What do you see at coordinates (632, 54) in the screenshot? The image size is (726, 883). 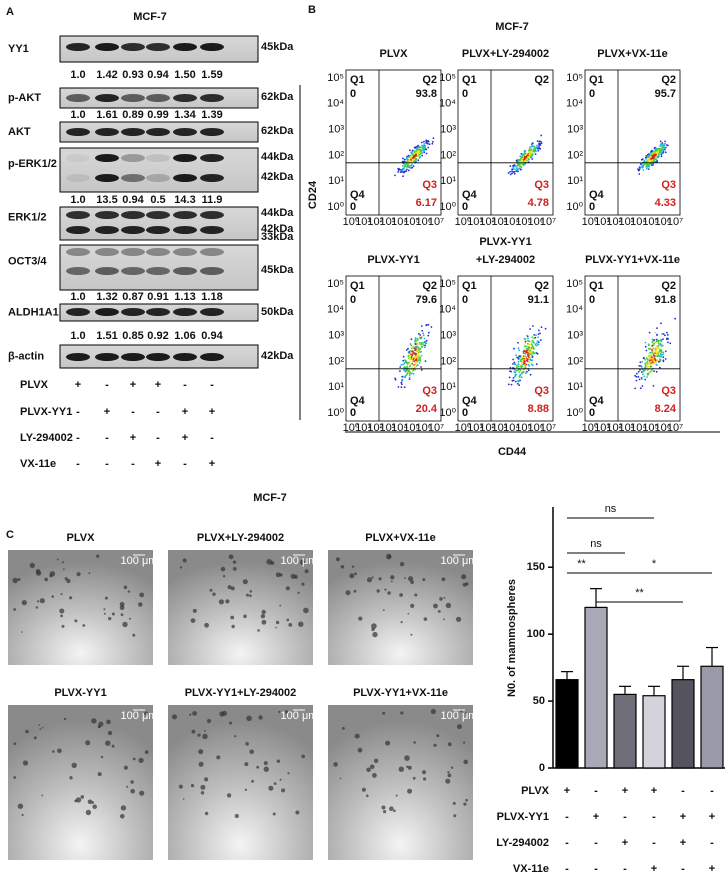 I see `plot-title: PLVX+VX-11e` at bounding box center [632, 54].